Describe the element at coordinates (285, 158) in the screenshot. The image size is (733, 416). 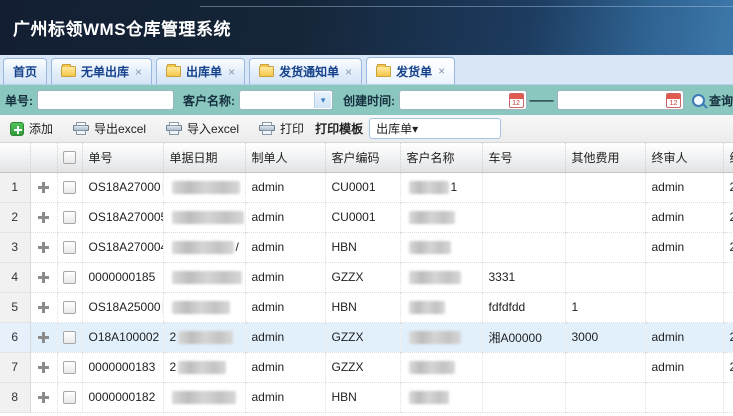
I see `header-maker: 制单人` at that location.